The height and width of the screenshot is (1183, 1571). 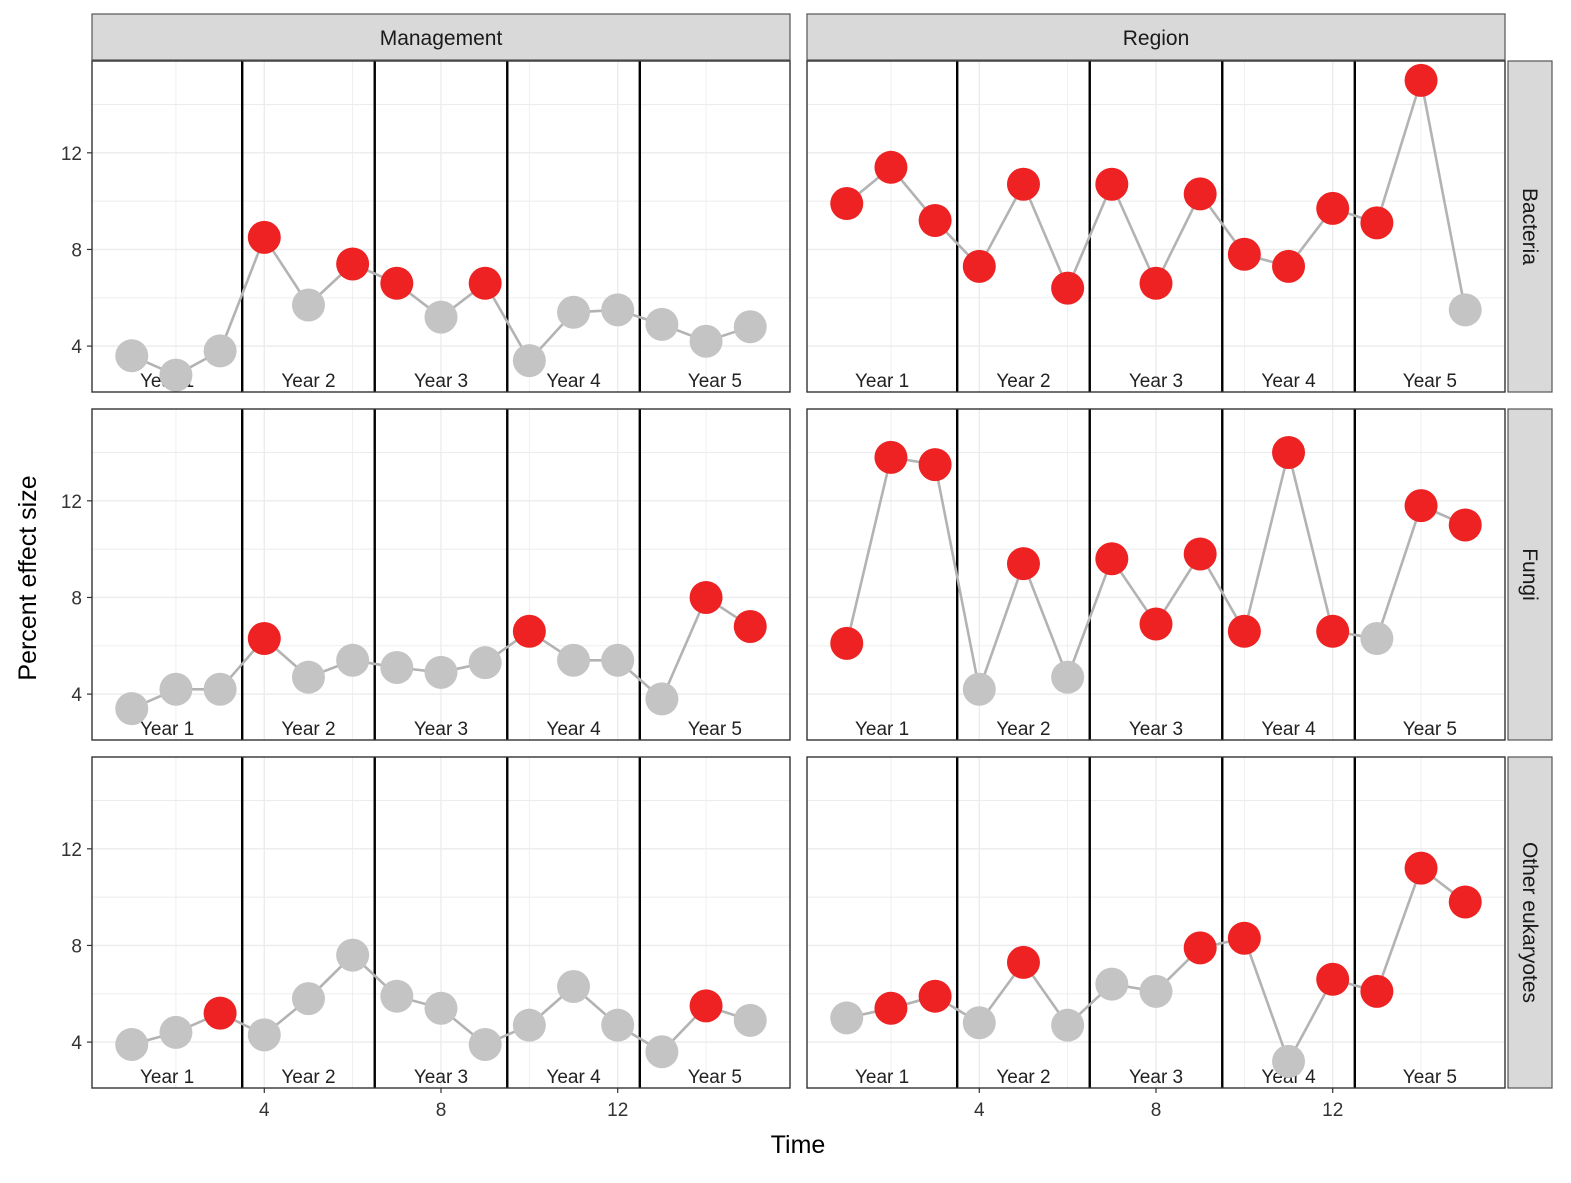 I want to click on row-strip-label: Fungi, so click(x=1529, y=574).